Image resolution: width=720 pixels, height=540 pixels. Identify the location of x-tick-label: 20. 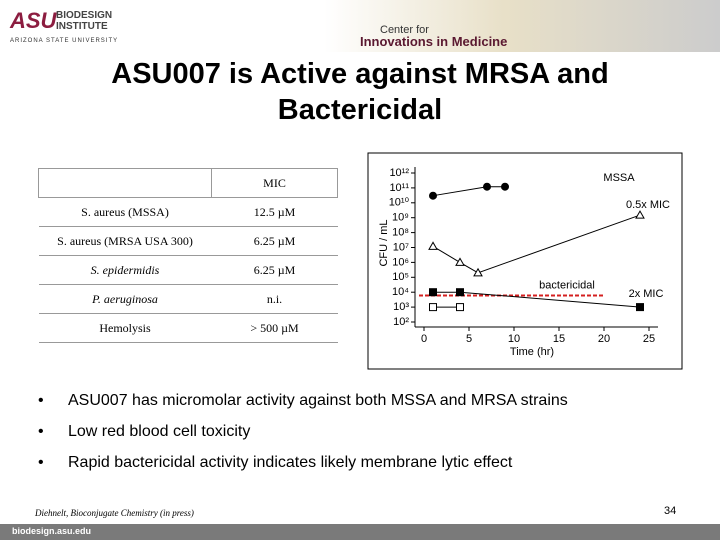
(604, 339).